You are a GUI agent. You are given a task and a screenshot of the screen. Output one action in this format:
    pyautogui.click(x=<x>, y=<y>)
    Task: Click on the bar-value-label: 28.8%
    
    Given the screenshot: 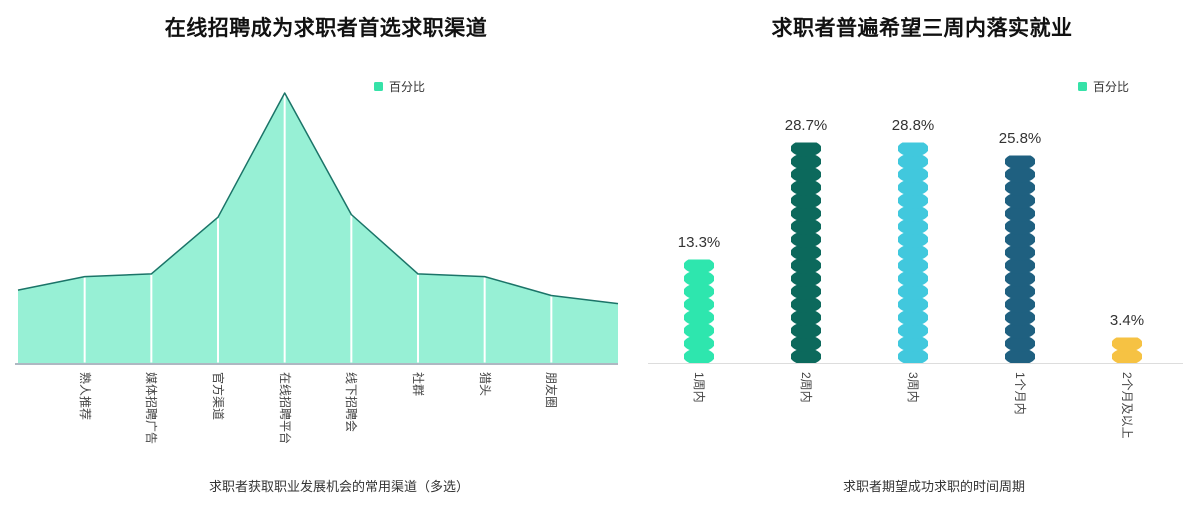 What is the action you would take?
    pyautogui.click(x=913, y=125)
    